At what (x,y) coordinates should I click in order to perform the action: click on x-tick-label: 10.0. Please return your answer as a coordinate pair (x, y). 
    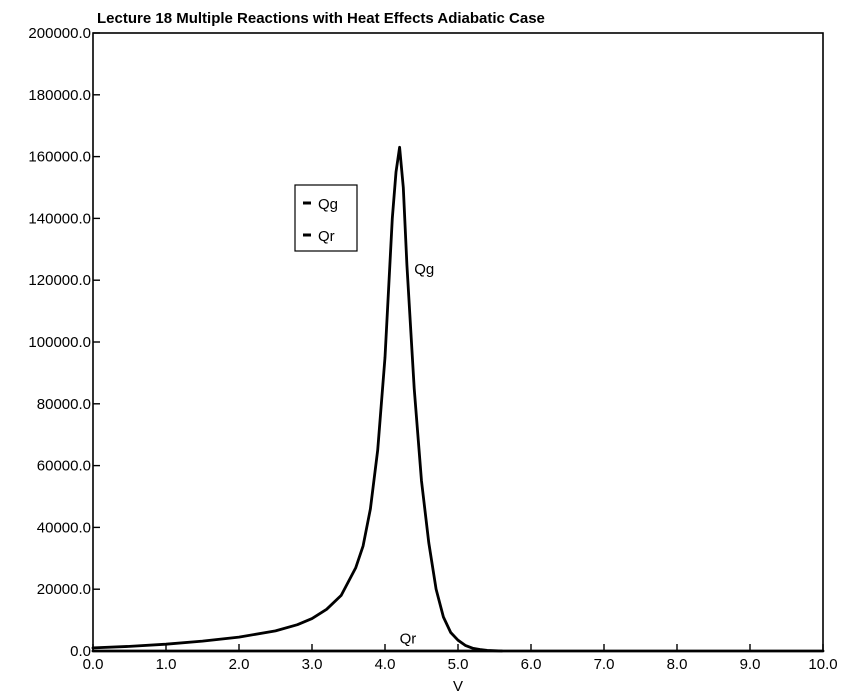
    Looking at the image, I should click on (822, 664).